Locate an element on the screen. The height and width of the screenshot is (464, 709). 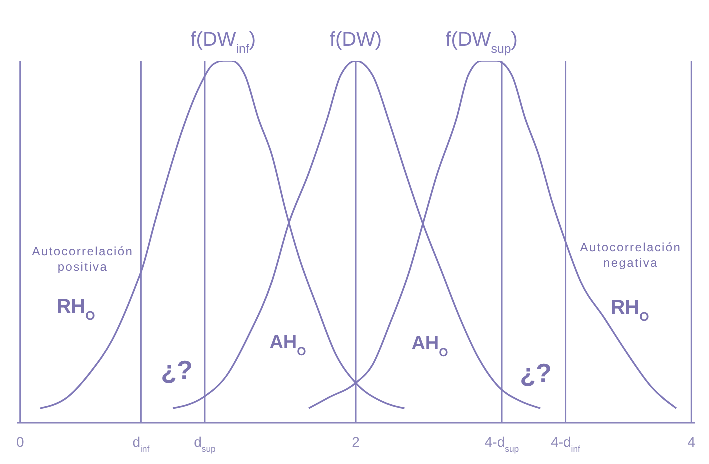
ref-line-label: d$_{sup}$ is located at coordinates (205, 444).